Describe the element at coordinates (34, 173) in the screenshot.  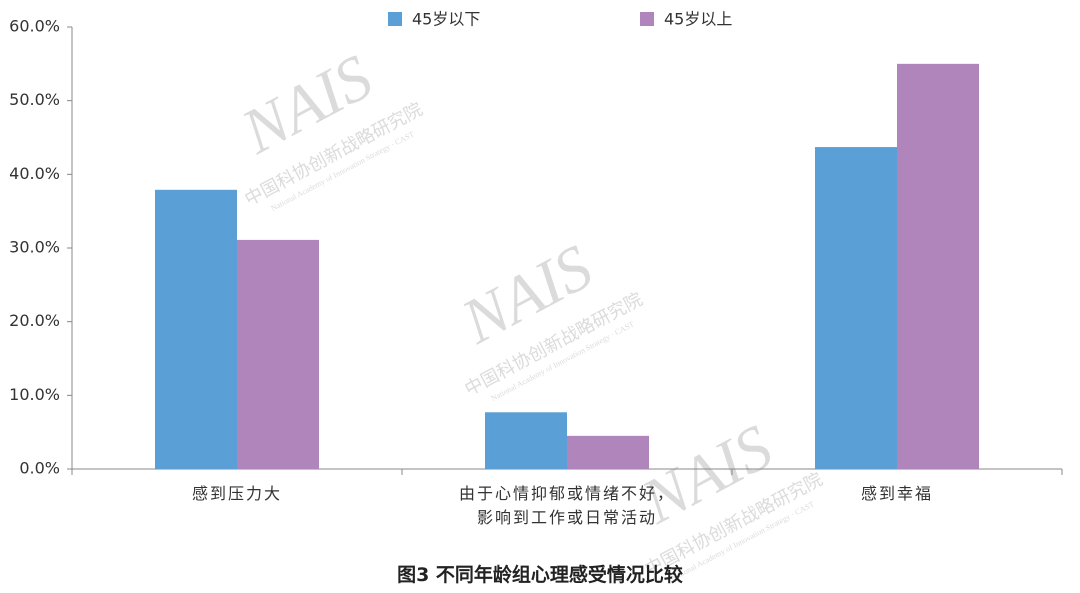
I see `y-tick-label: 40.0%` at that location.